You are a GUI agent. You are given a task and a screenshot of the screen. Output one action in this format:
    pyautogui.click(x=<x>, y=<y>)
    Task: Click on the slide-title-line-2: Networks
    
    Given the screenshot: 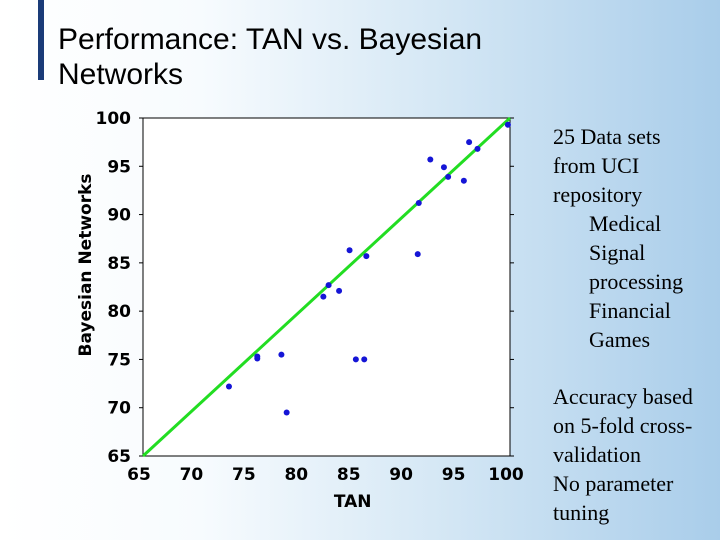 What is the action you would take?
    pyautogui.click(x=121, y=74)
    